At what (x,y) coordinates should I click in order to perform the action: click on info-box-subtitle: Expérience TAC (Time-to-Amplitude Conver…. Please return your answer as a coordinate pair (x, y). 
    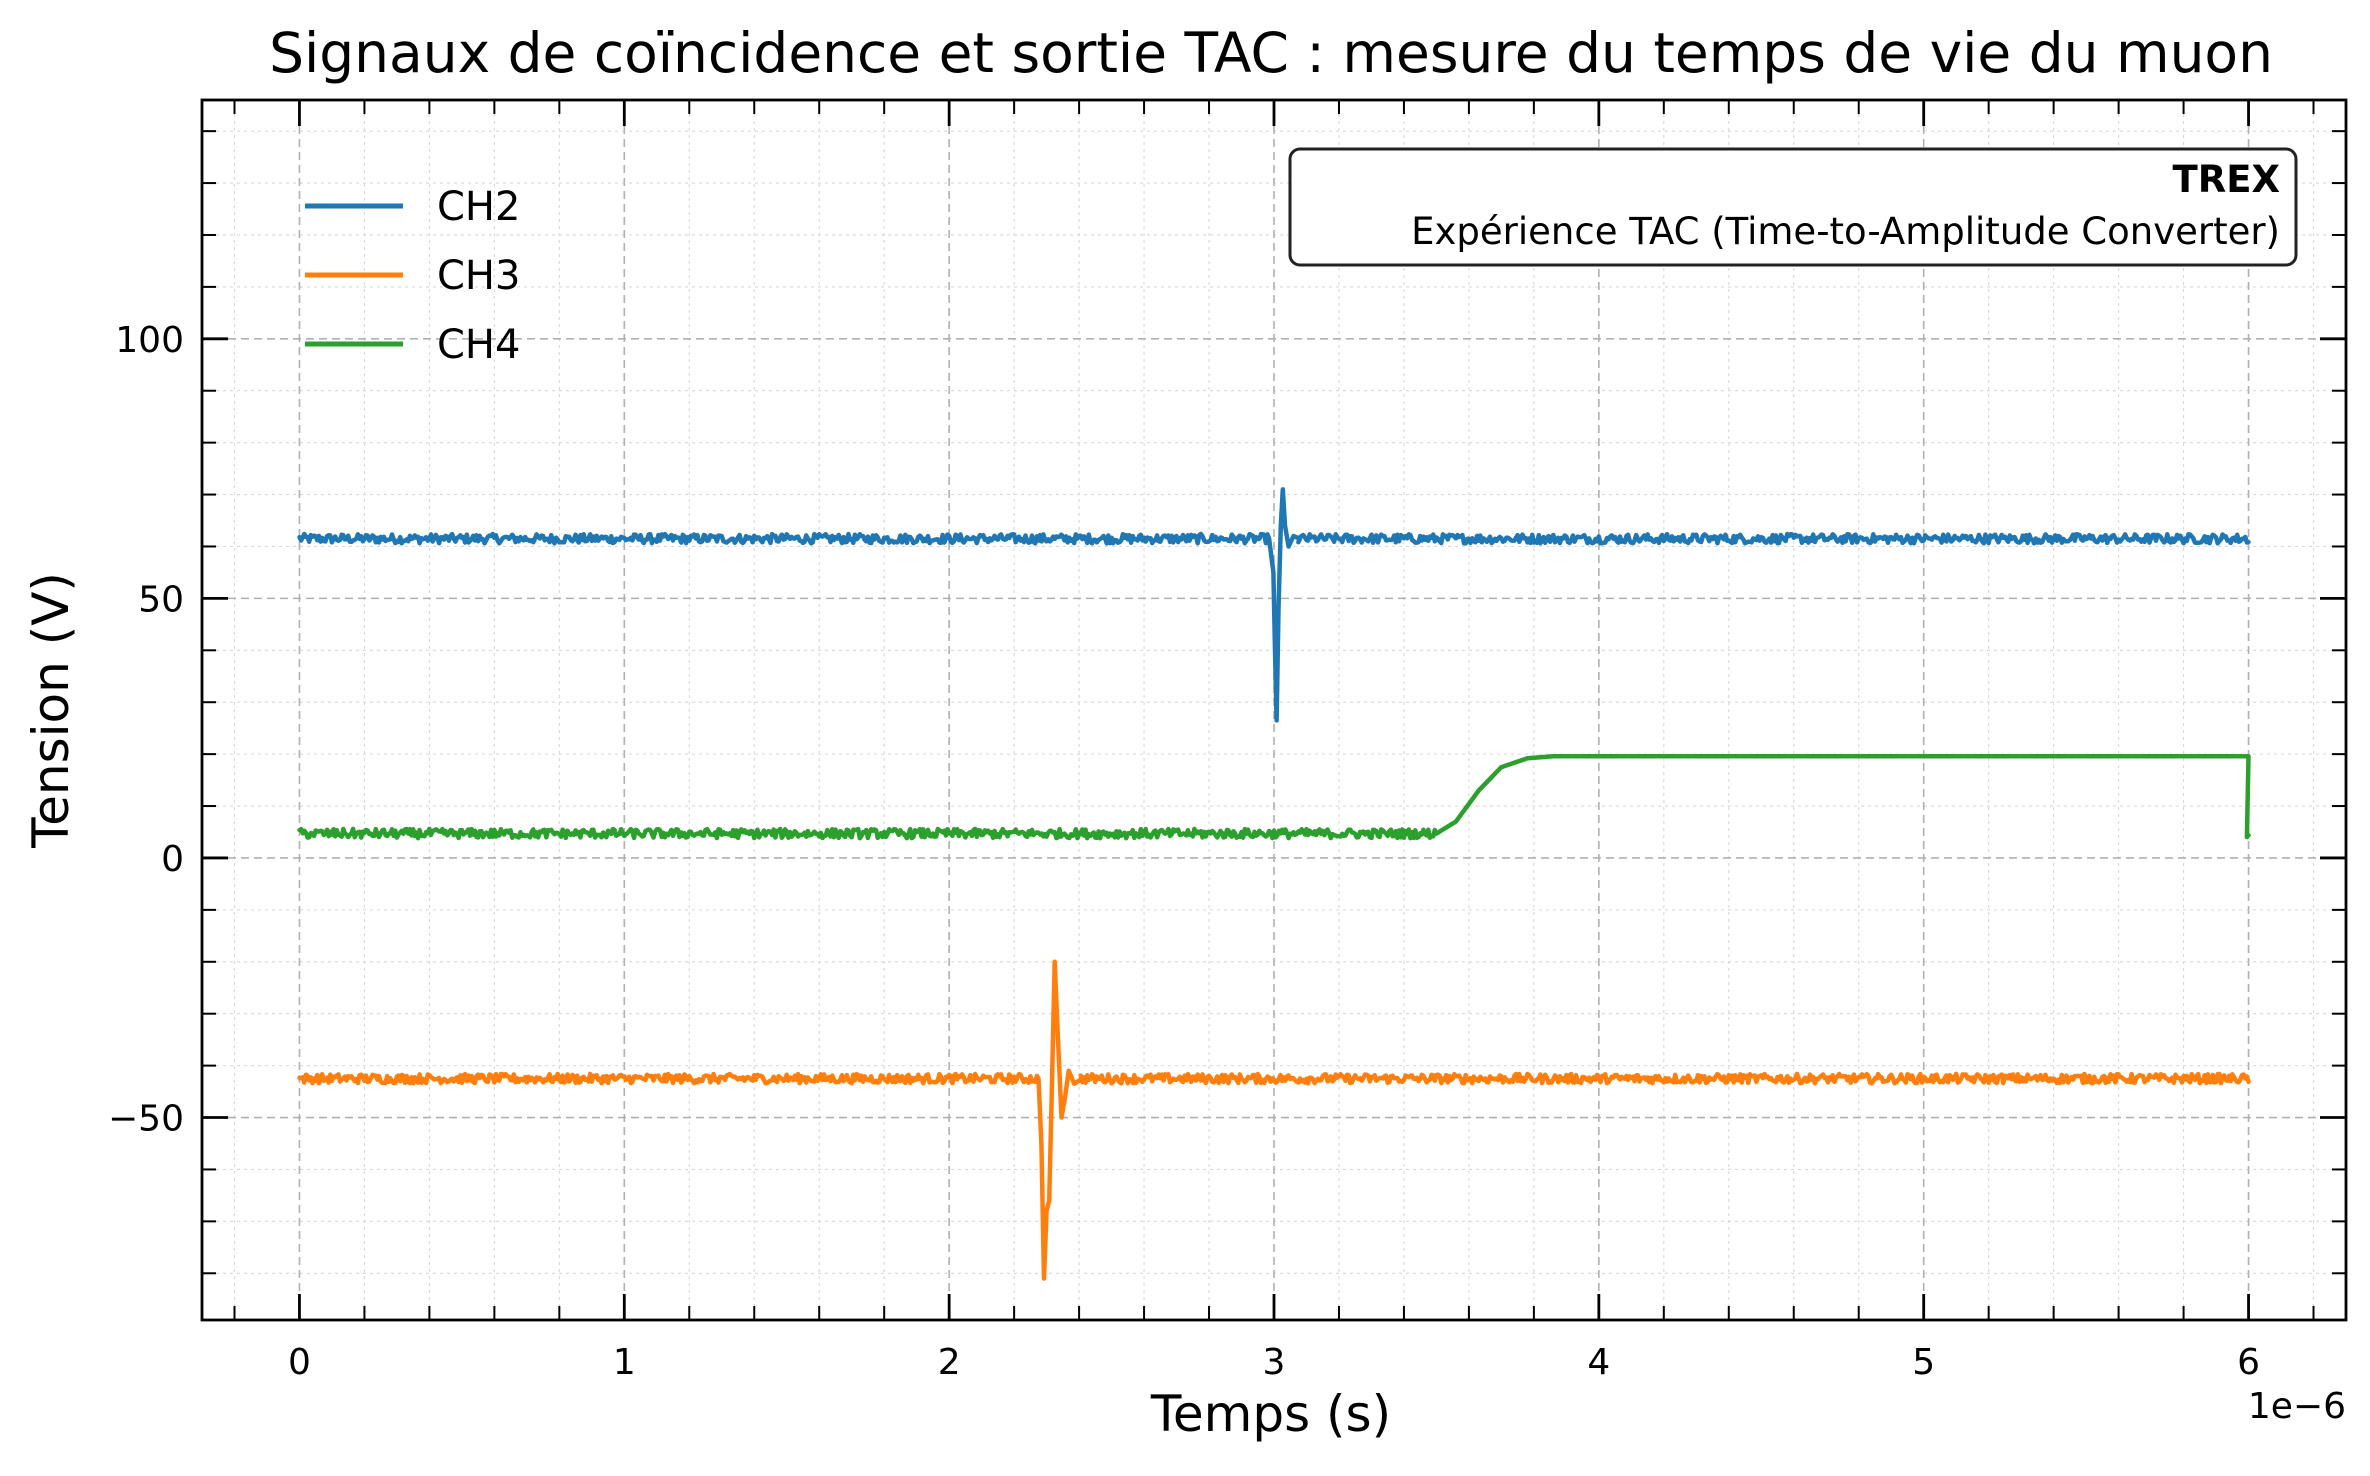
    Looking at the image, I should click on (1845, 231).